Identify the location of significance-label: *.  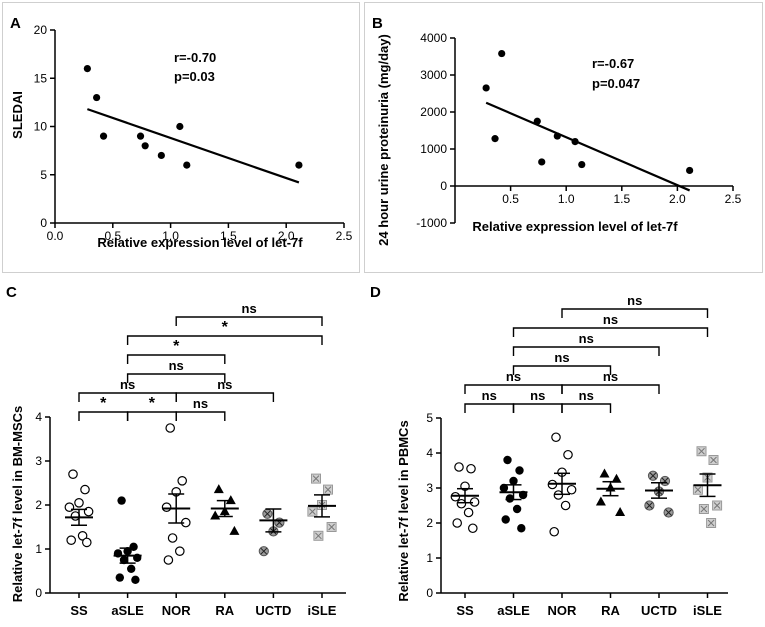
(176, 346).